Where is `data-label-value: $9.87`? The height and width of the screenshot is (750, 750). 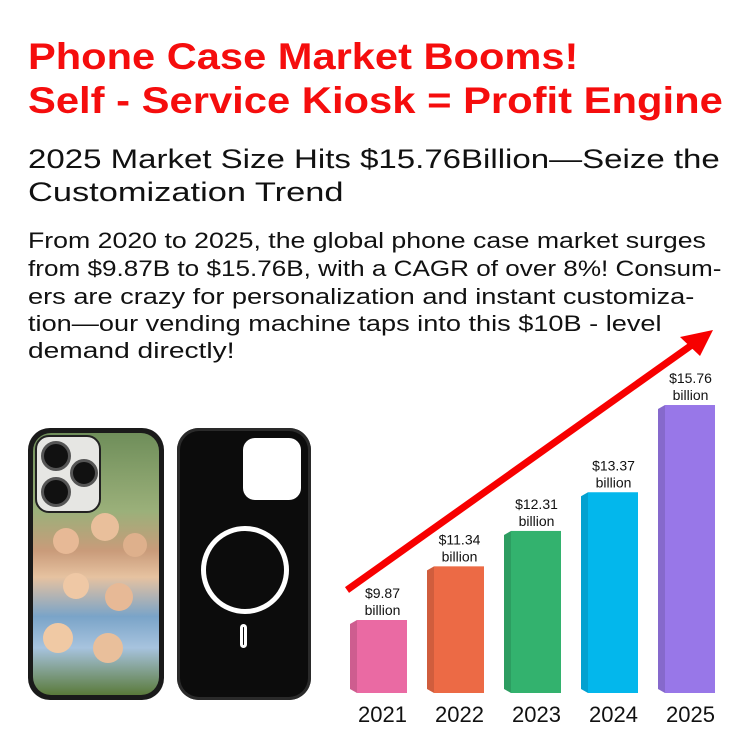
data-label-value: $9.87 is located at coordinates (382, 593).